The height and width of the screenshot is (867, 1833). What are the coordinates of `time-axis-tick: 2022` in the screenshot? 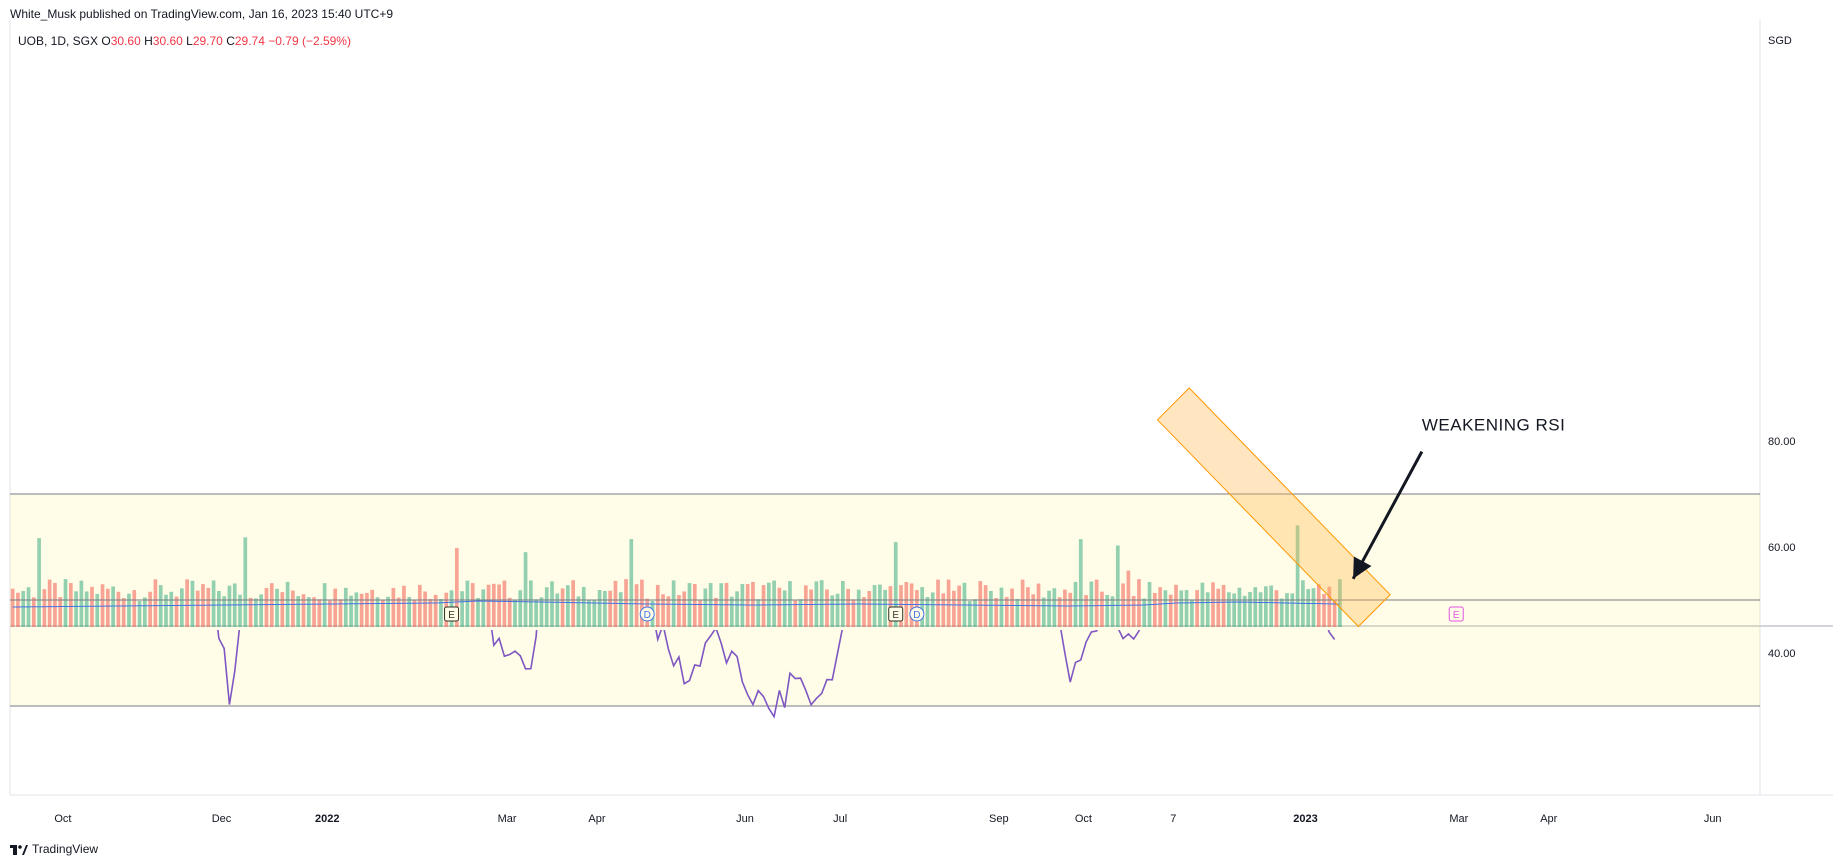 It's located at (327, 819).